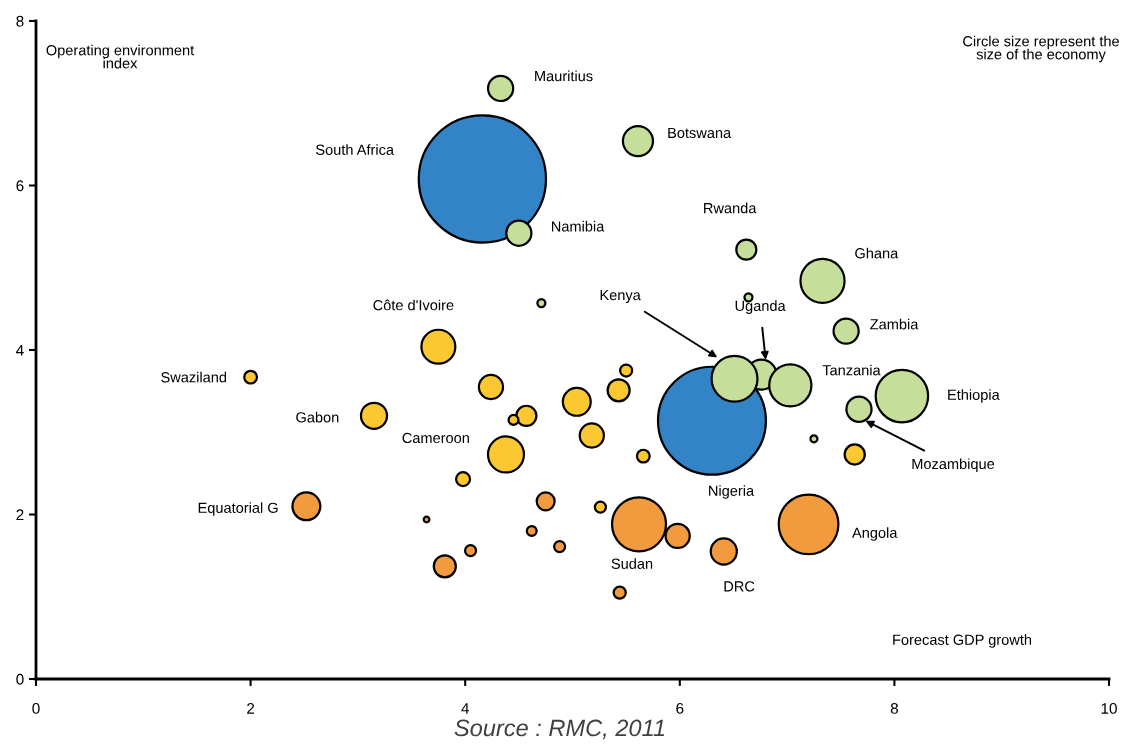  I want to click on x-tick-label: 8, so click(894, 708).